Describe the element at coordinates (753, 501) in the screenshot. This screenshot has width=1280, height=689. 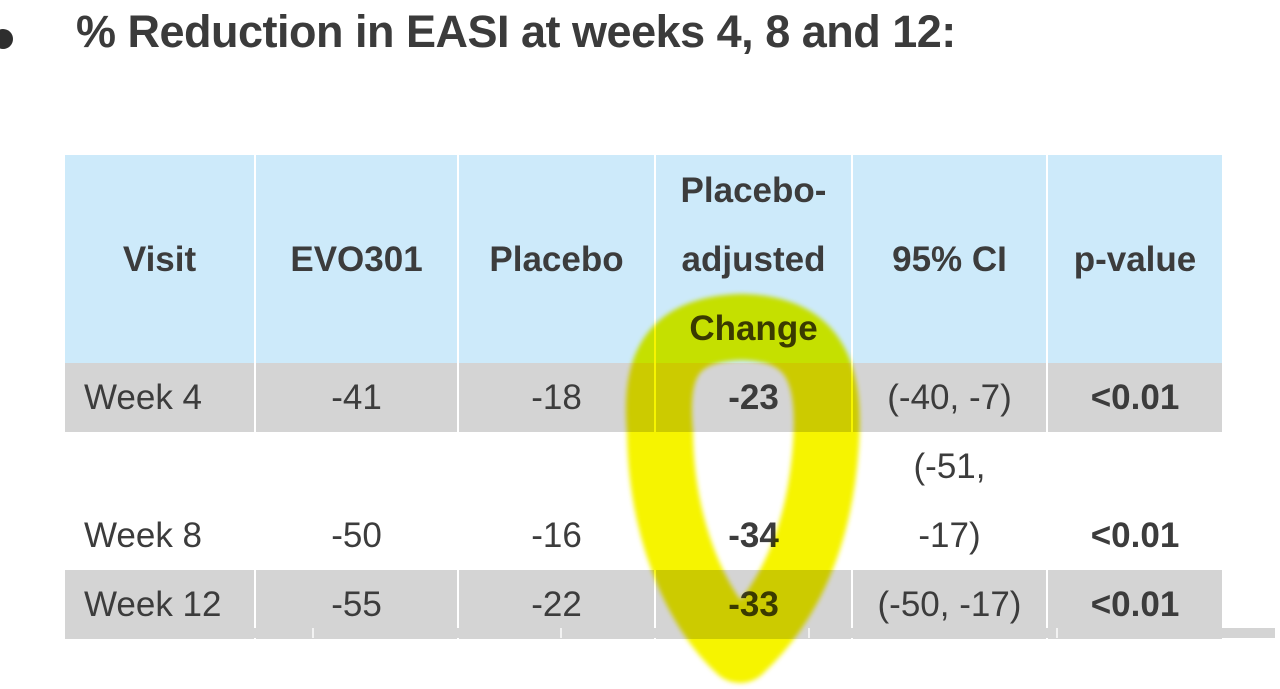
I see `week8-adjusted-change: -34` at that location.